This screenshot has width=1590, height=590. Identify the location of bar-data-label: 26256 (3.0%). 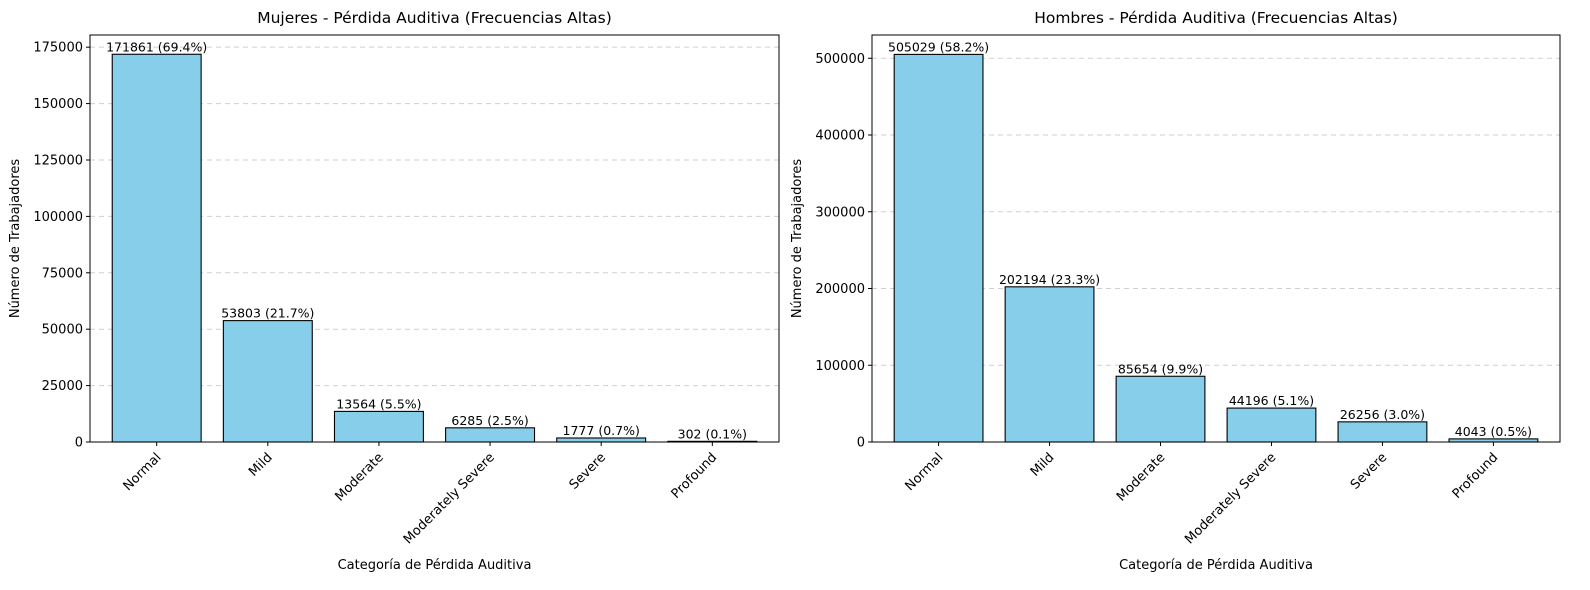
(1382, 414).